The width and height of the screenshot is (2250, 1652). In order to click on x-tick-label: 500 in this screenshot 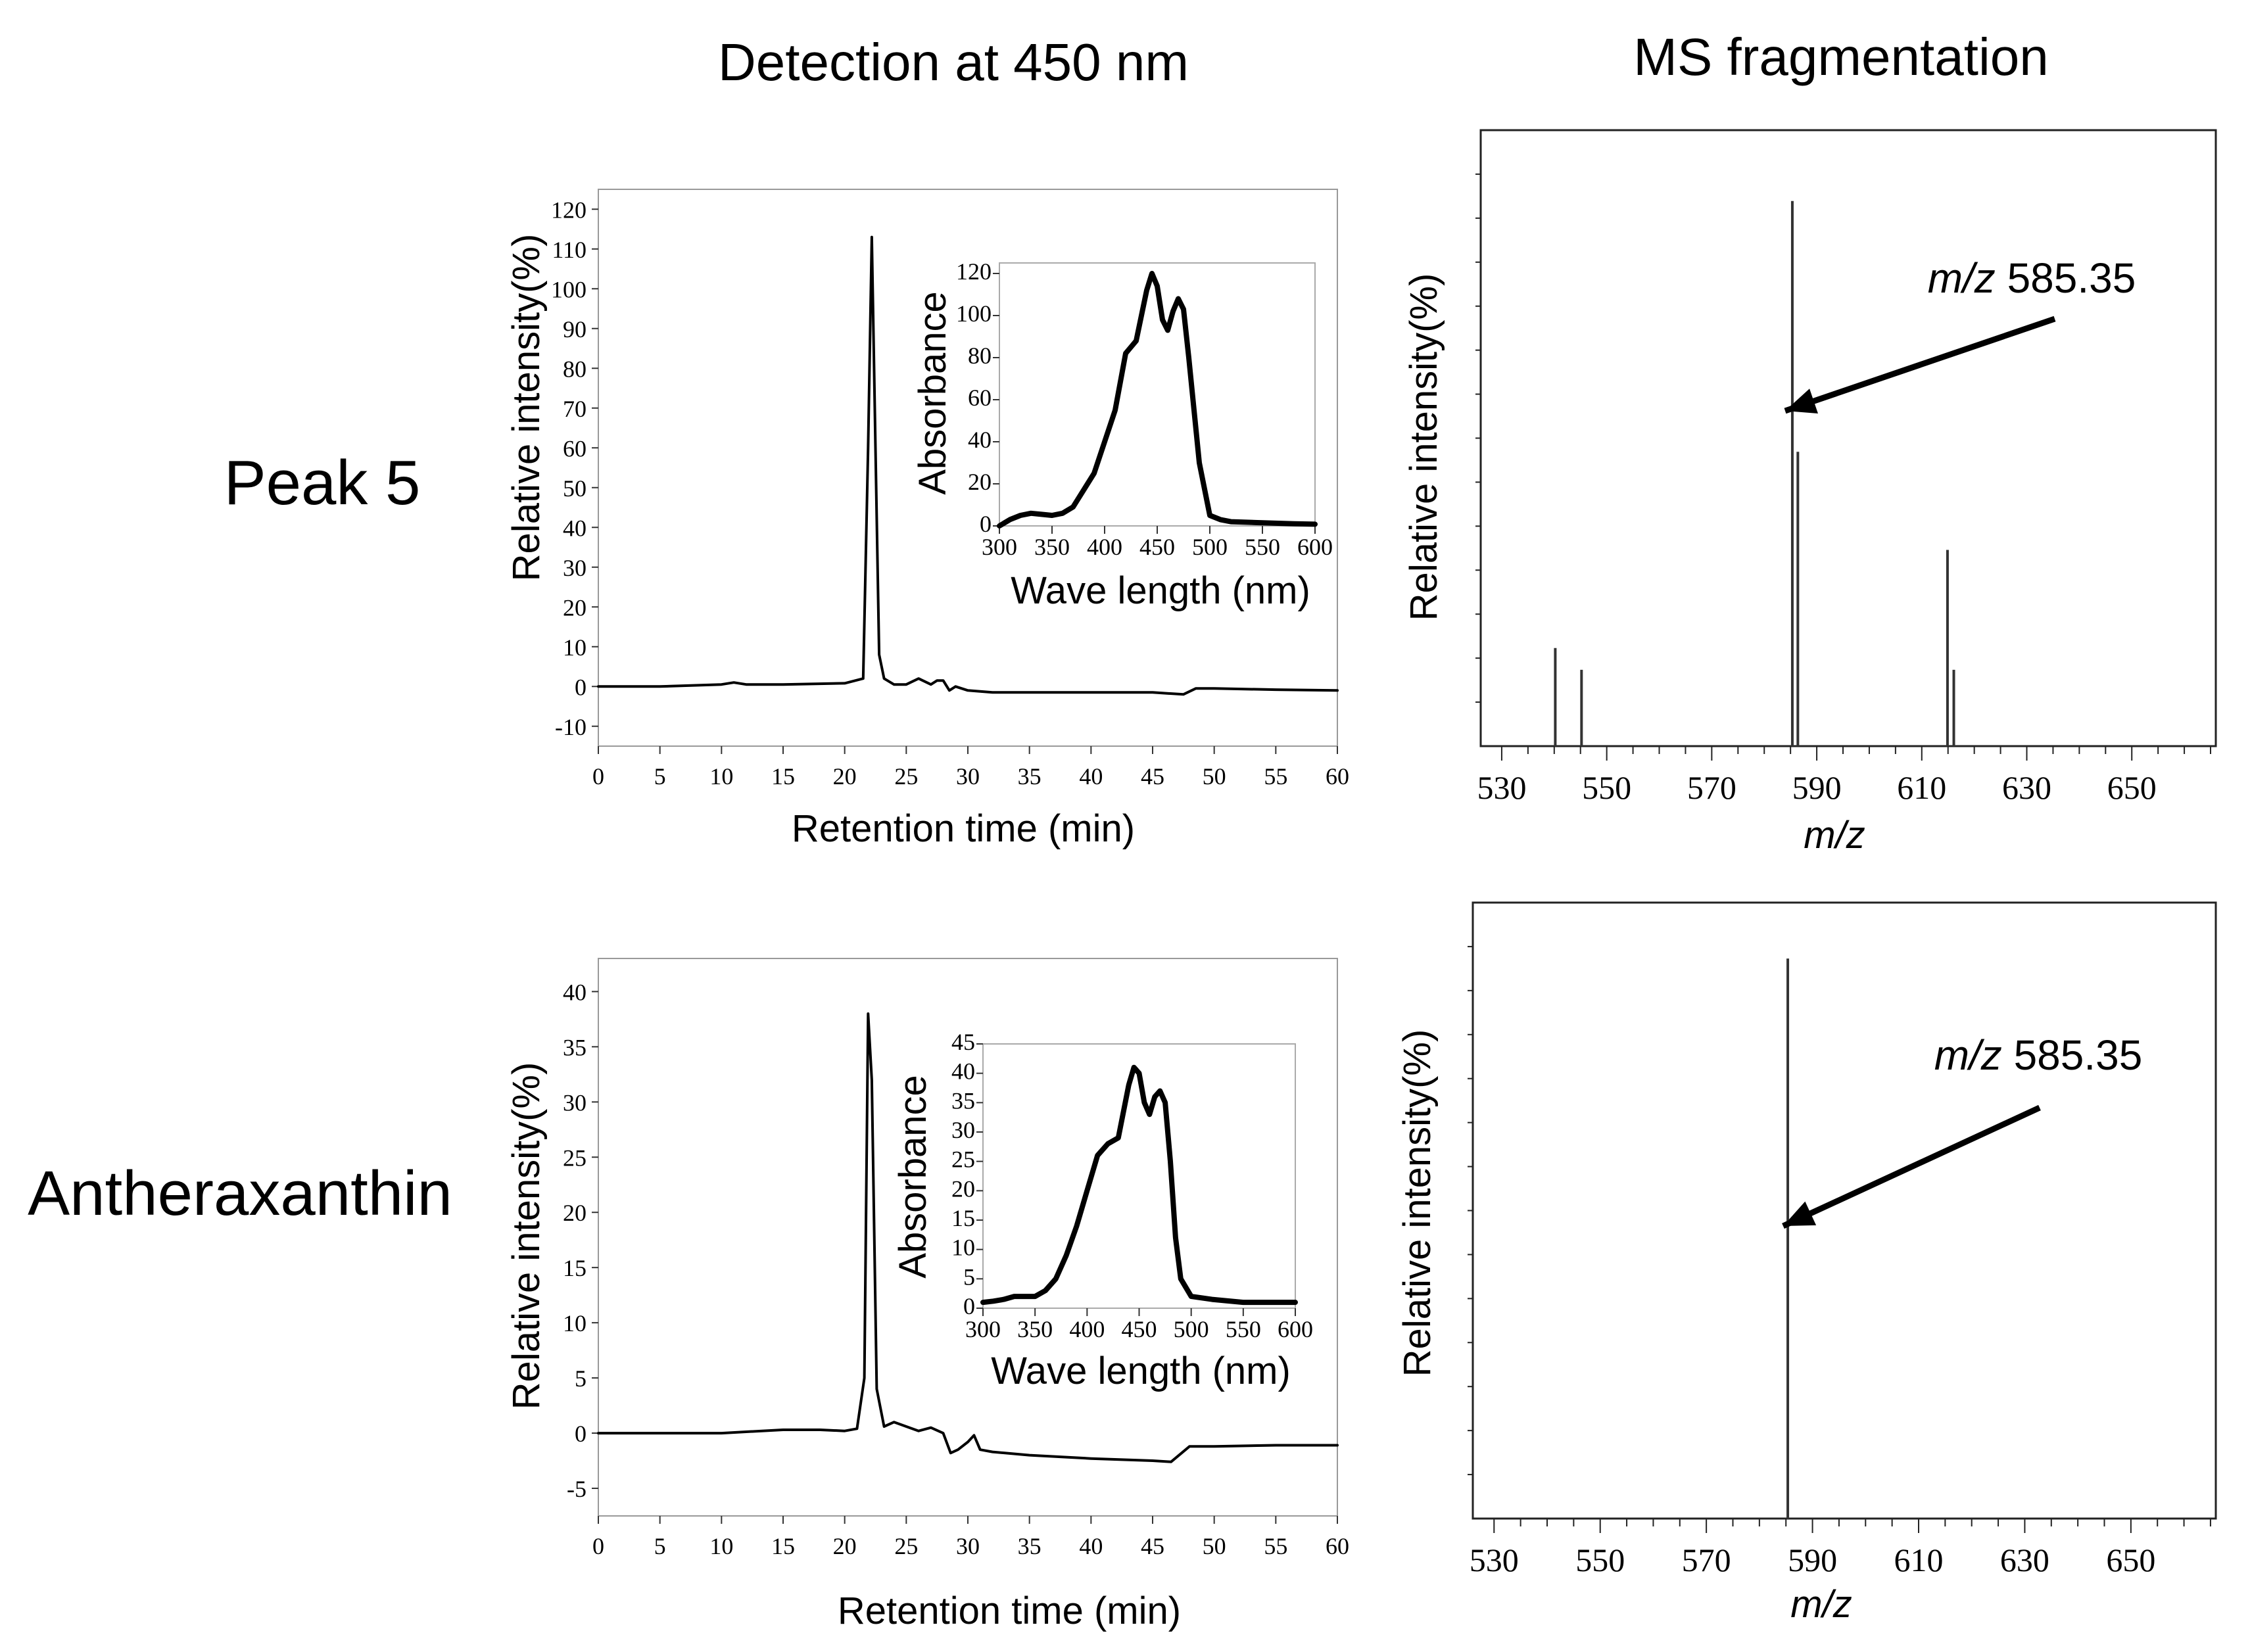, I will do `click(1191, 1329)`.